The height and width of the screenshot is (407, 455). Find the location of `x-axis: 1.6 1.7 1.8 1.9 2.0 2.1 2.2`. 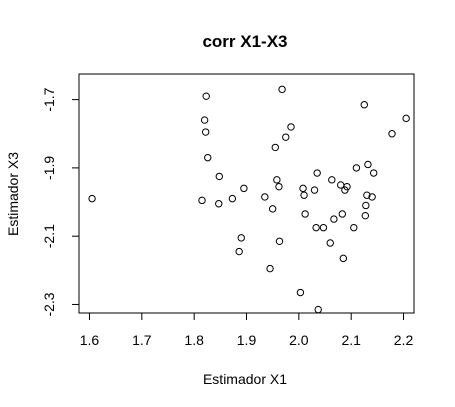

x-axis: 1.6 1.7 1.8 1.9 2.0 2.1 2.2 is located at coordinates (247, 330).